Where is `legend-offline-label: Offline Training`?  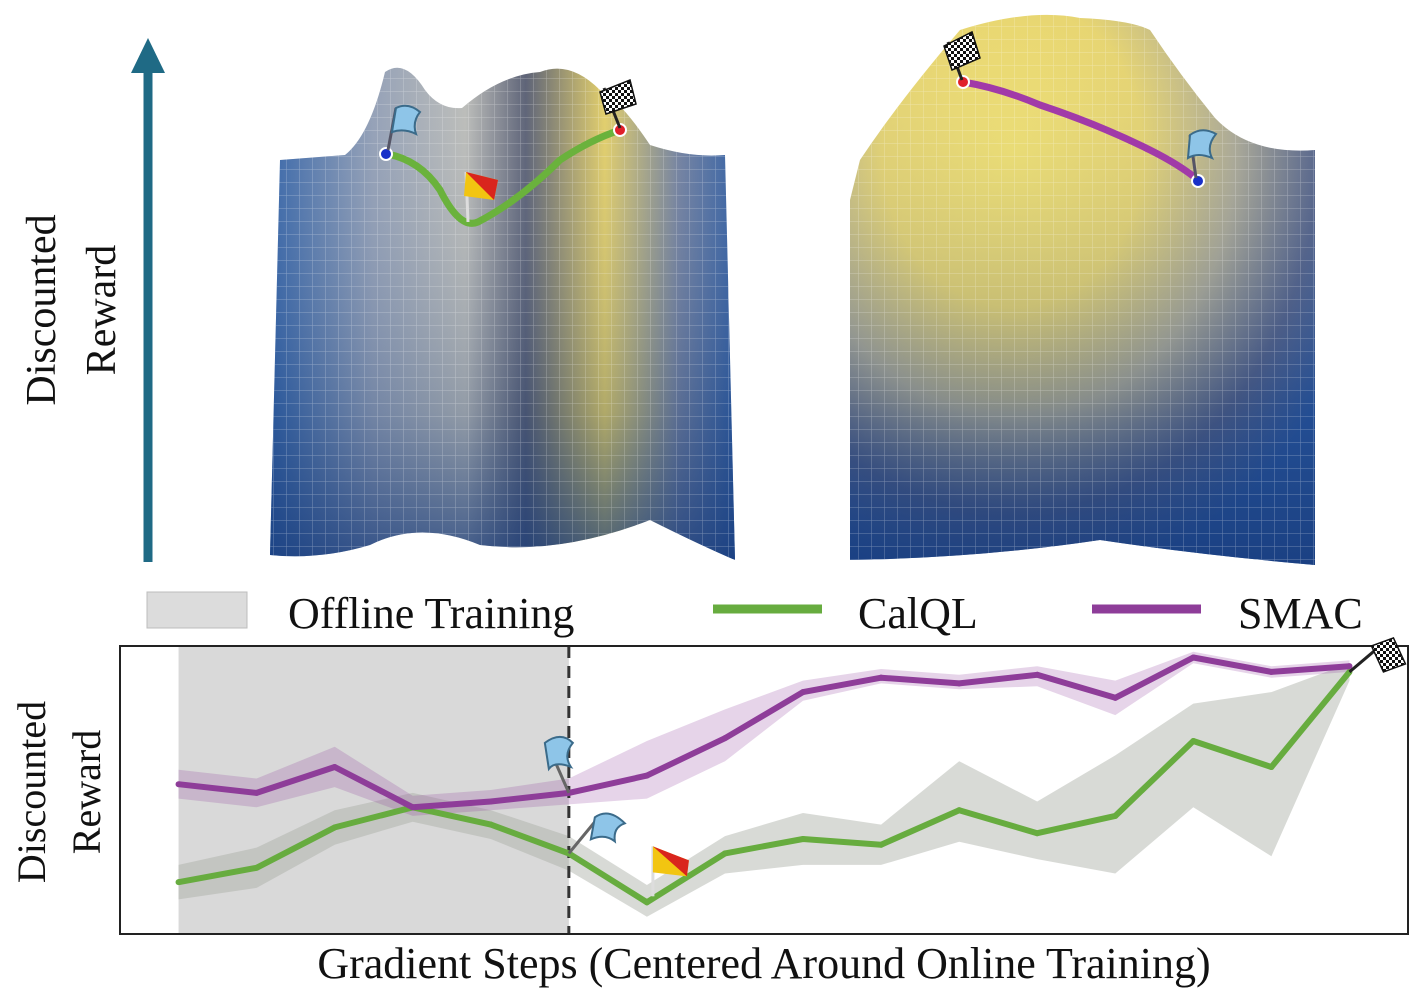
legend-offline-label: Offline Training is located at coordinates (431, 613).